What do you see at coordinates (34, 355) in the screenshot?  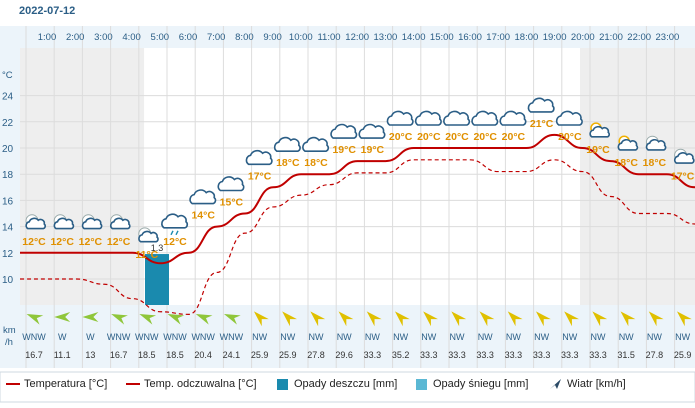 I see `wind-speed-label: 16.7` at bounding box center [34, 355].